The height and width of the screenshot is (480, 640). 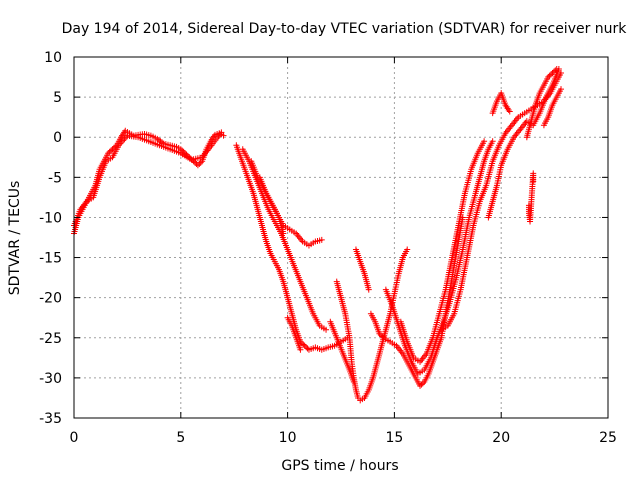 I want to click on y-tick-label: -5, so click(x=55, y=178).